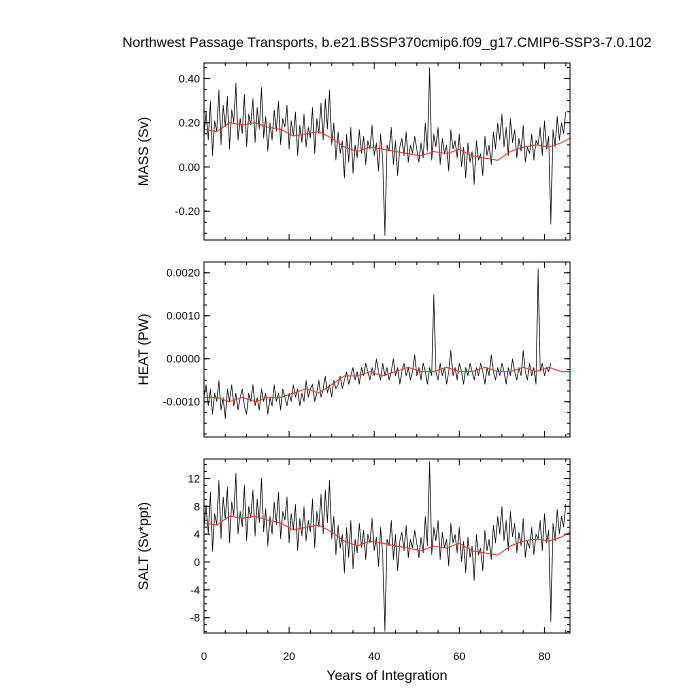 The image size is (700, 700). I want to click on heat-series-monthly, so click(377, 343).